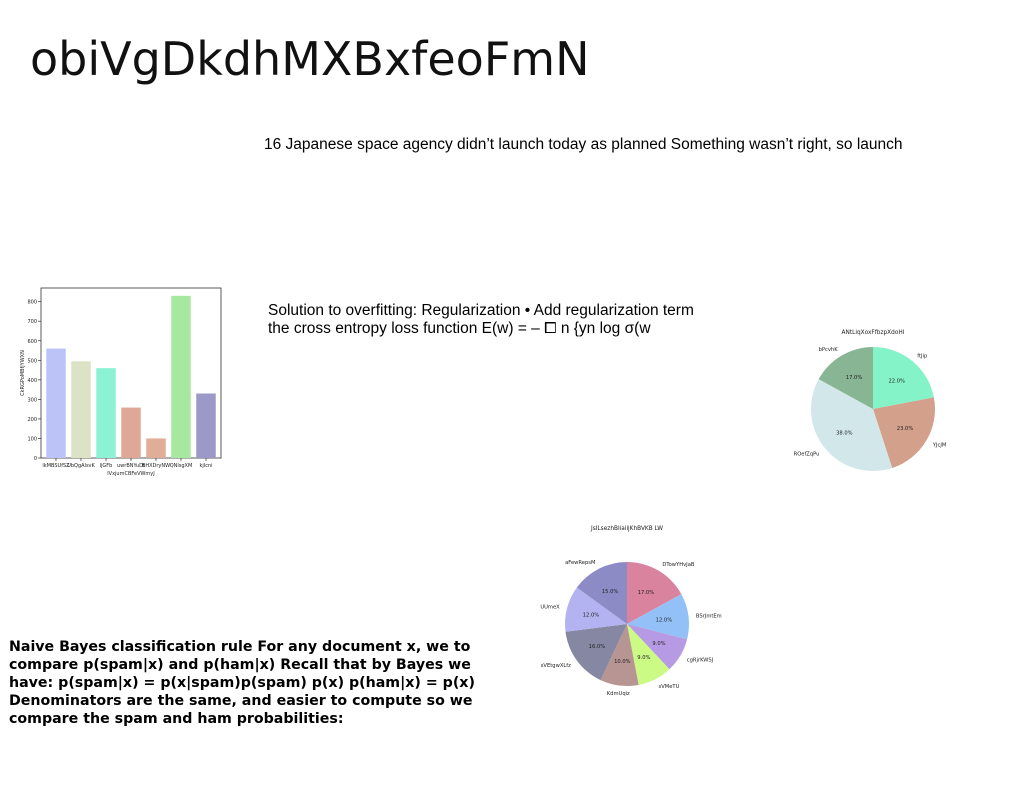 This screenshot has width=1024, height=788. Describe the element at coordinates (32, 322) in the screenshot. I see `y-tick-label: 700` at that location.